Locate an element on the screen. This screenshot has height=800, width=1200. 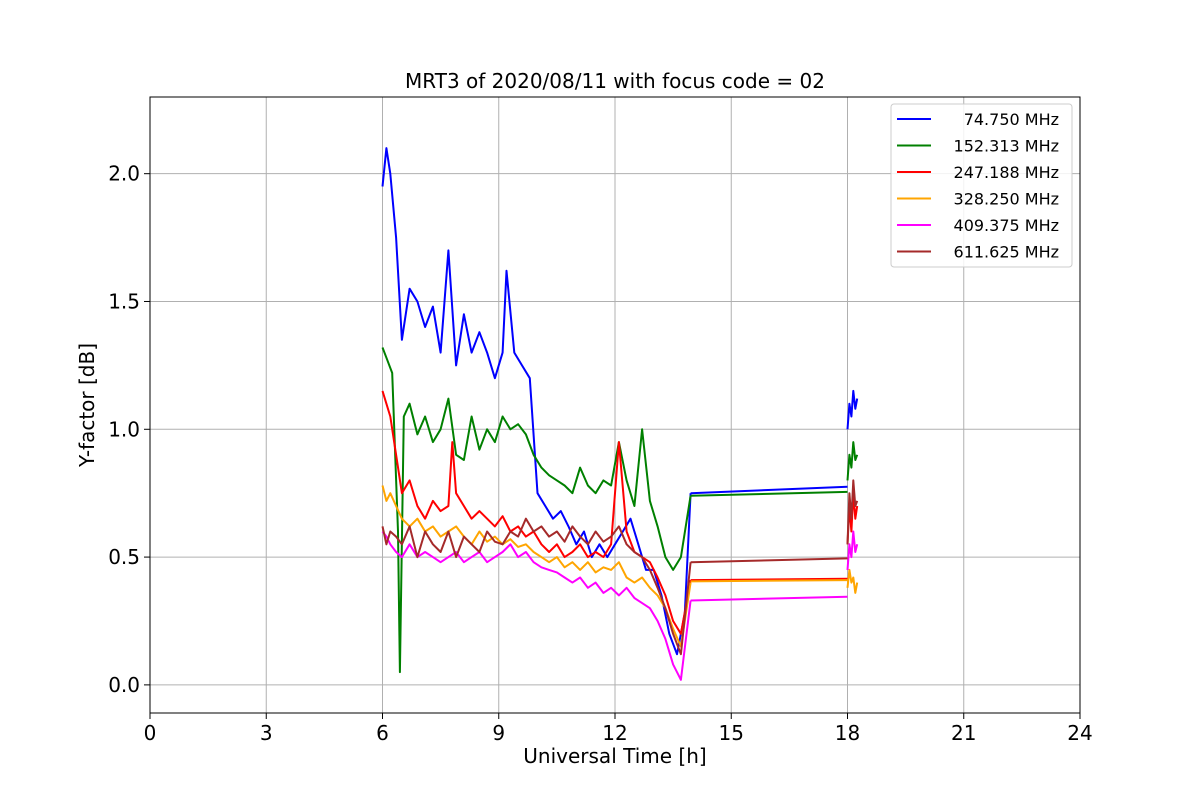
x-tick-label: 24 is located at coordinates (1079, 733).